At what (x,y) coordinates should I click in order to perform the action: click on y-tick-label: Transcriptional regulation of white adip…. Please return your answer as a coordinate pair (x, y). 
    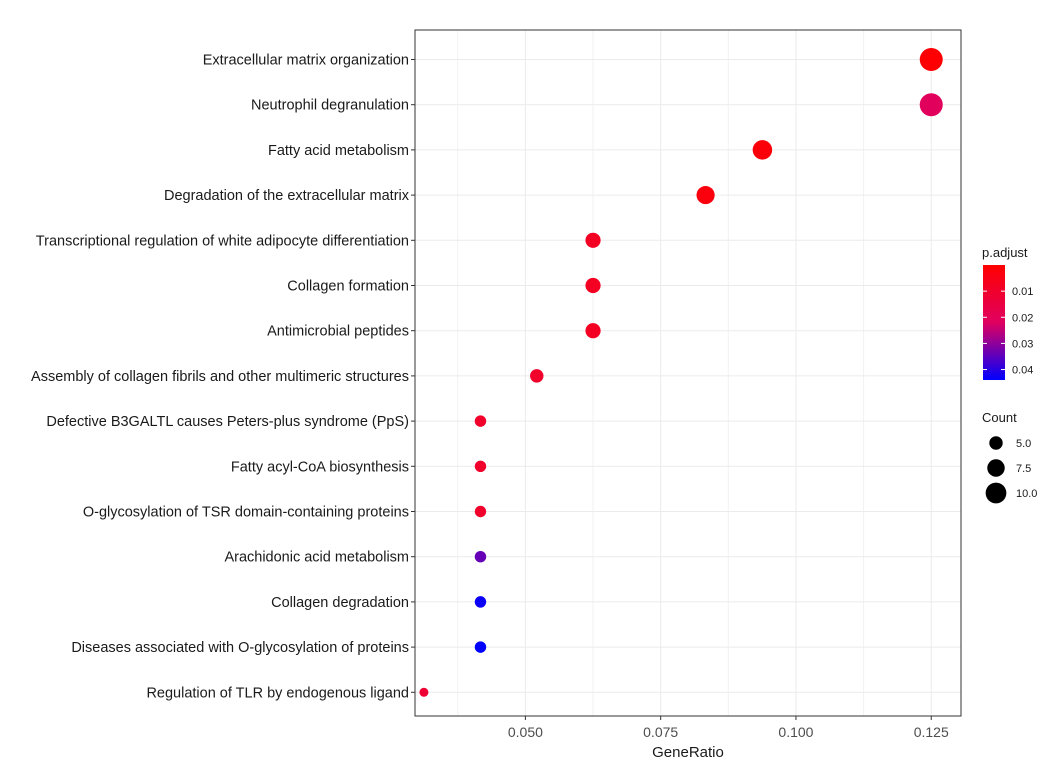
    Looking at the image, I should click on (222, 241).